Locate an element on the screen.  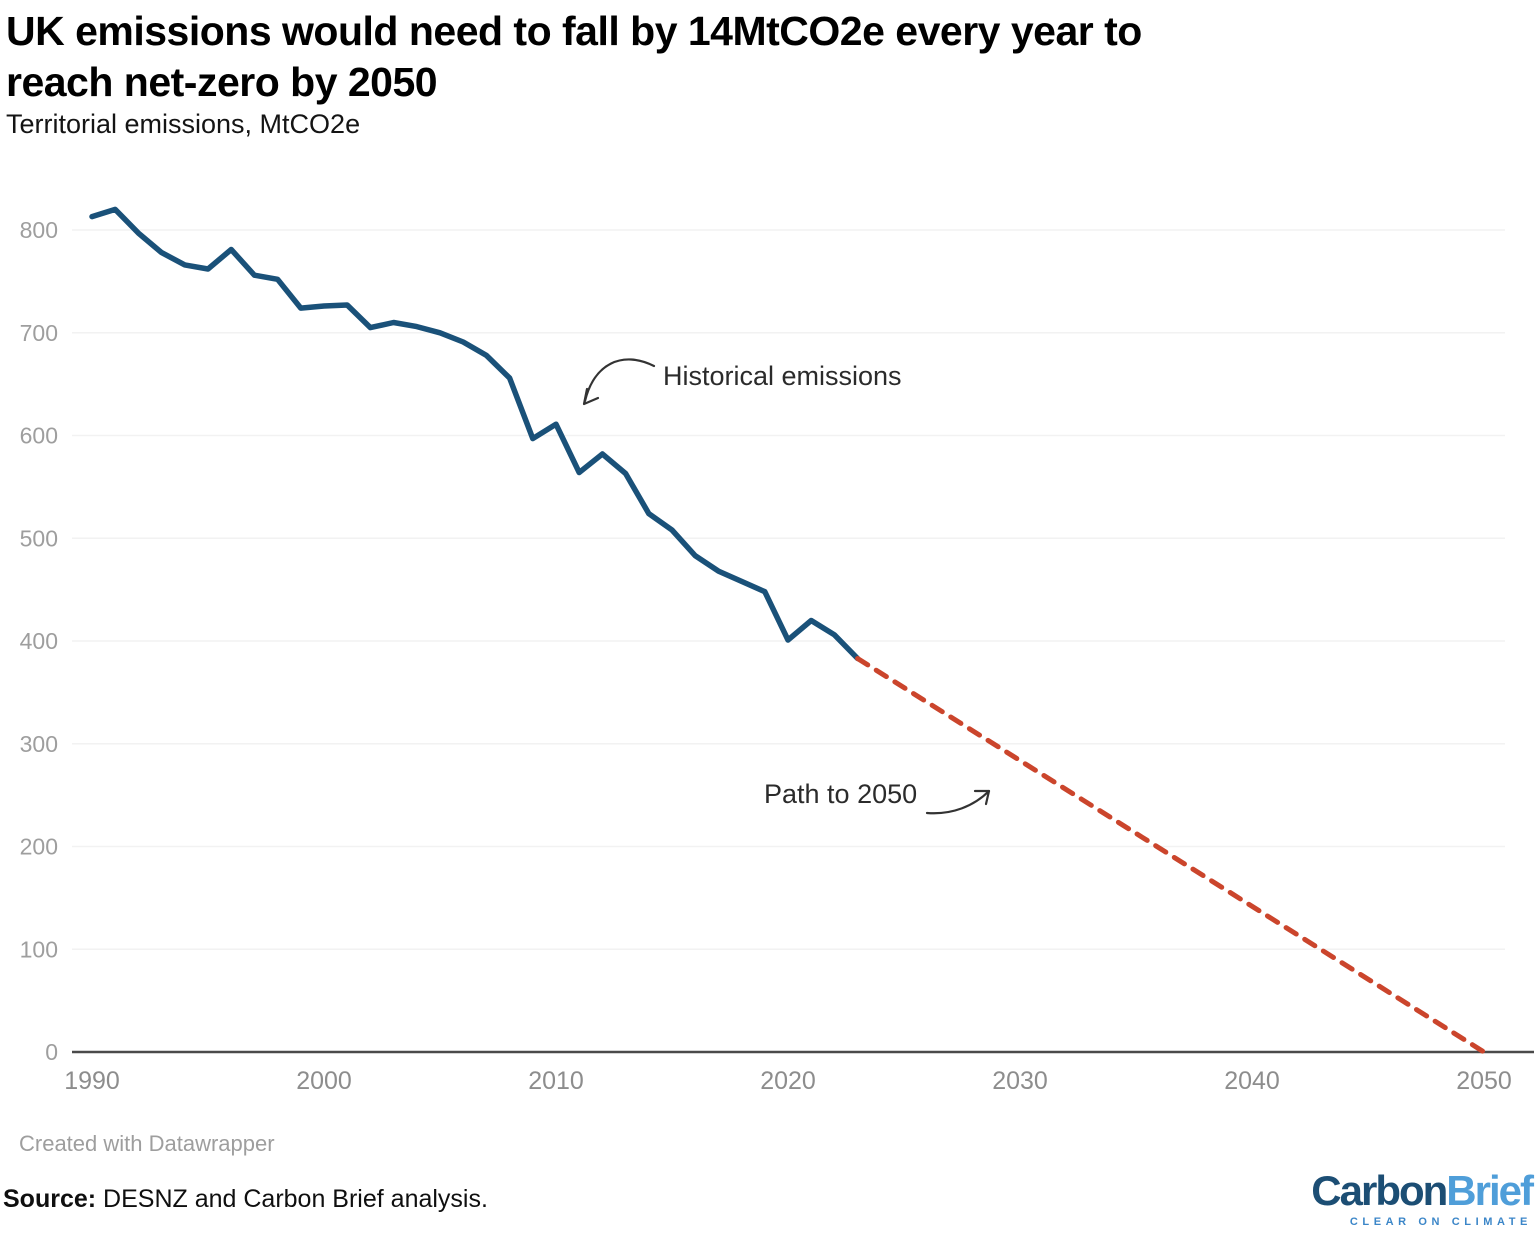
historical-annotation-arrow is located at coordinates (619, 380).